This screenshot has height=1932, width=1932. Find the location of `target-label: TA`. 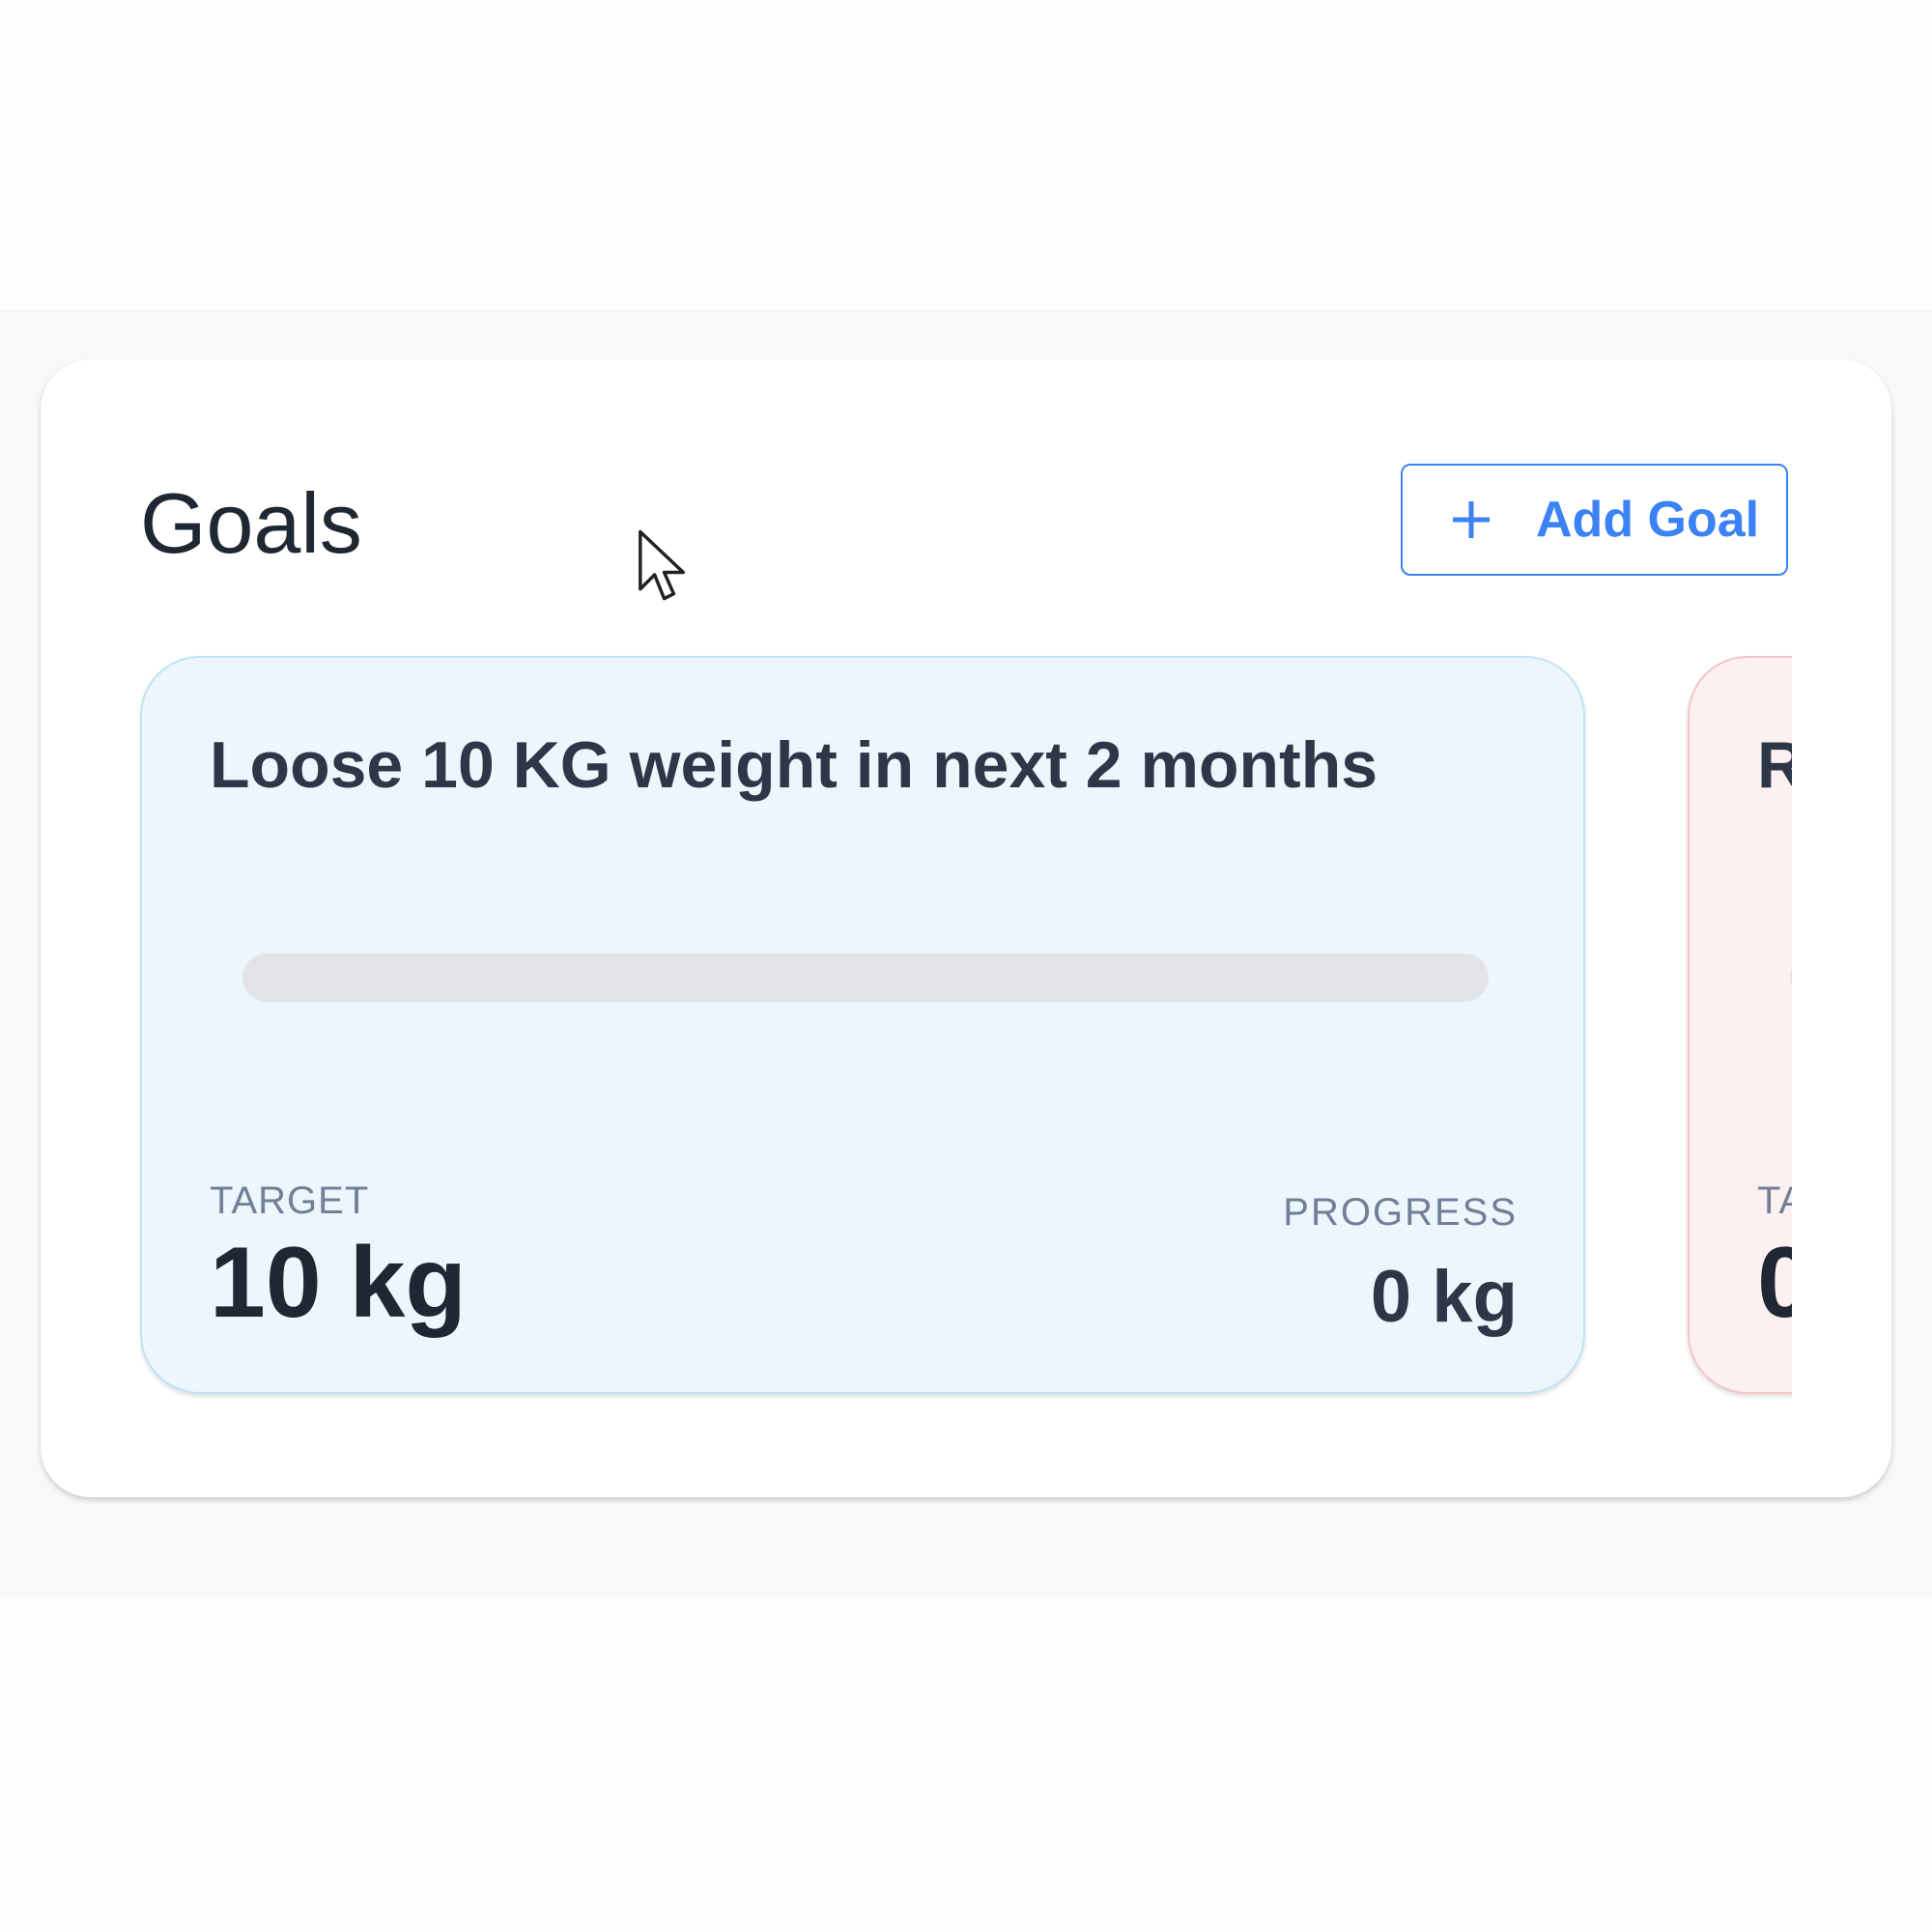

target-label: TA is located at coordinates (1774, 1200).